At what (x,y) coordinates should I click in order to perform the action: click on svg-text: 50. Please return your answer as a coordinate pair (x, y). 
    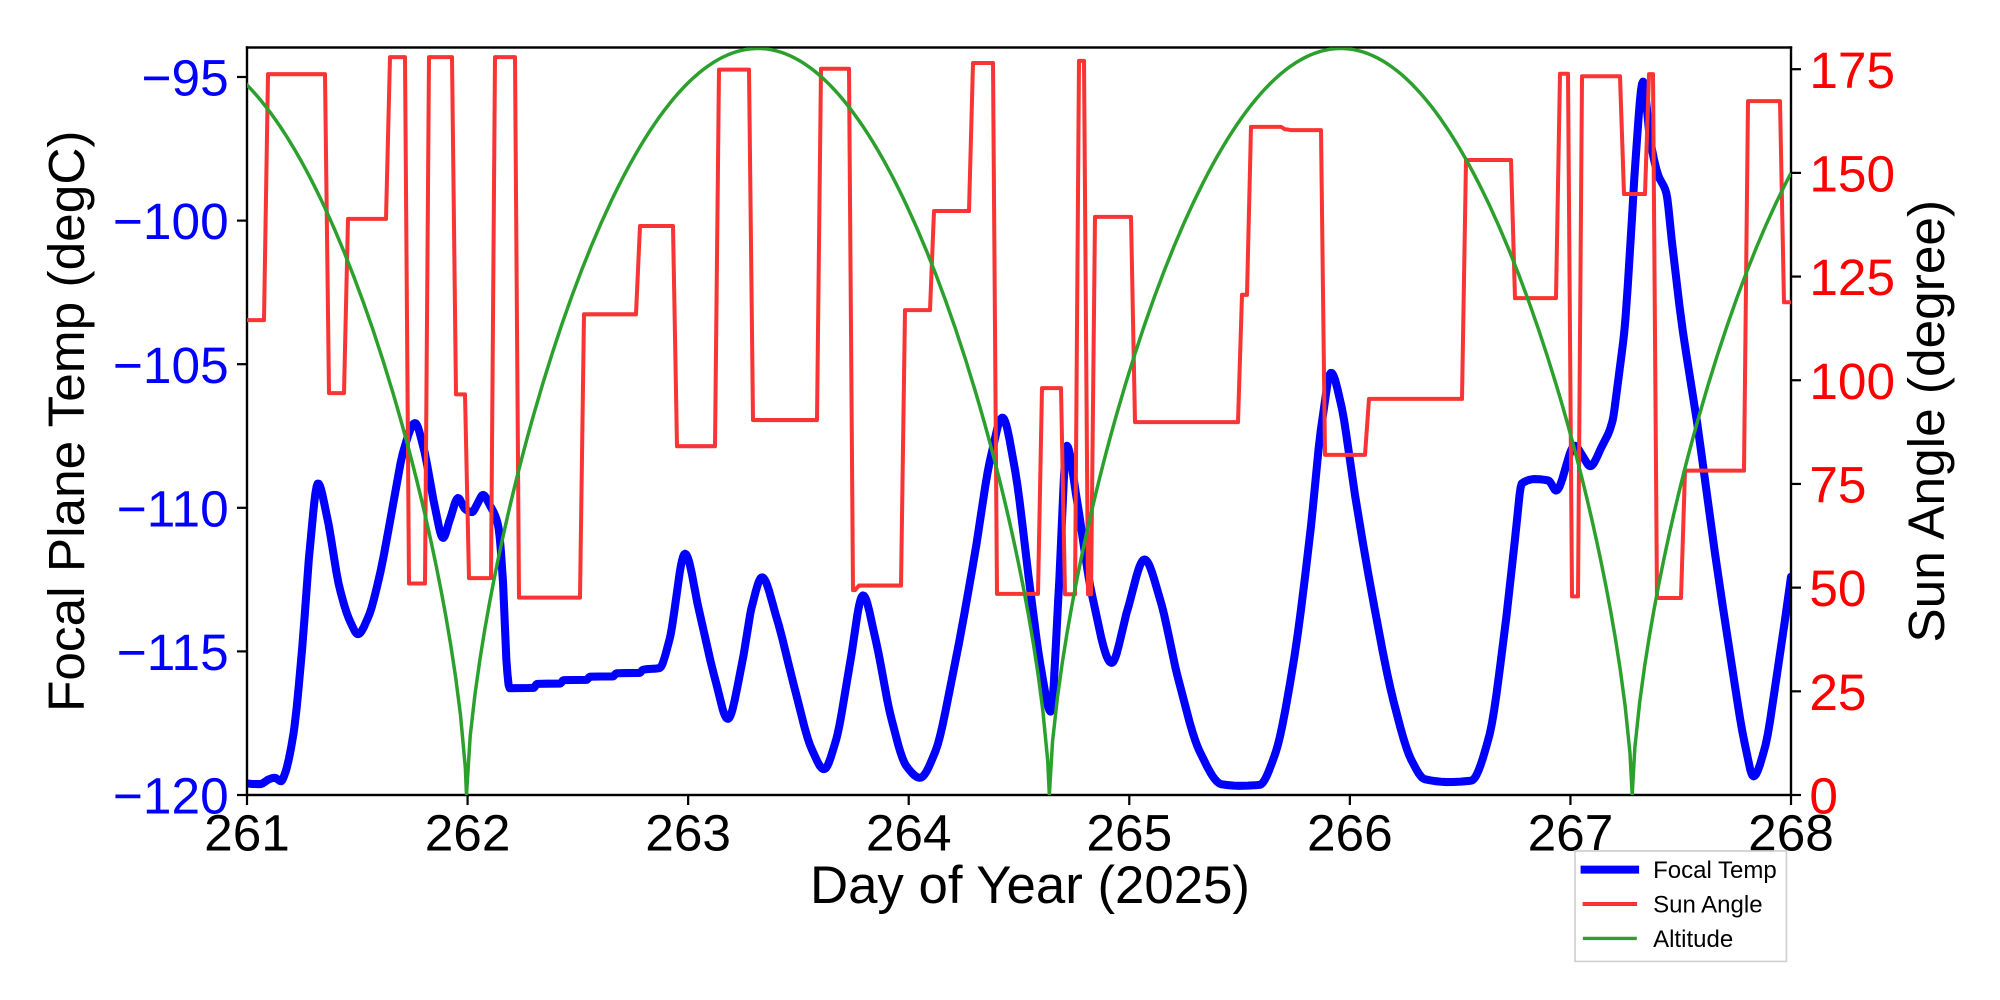
    Looking at the image, I should click on (1837, 588).